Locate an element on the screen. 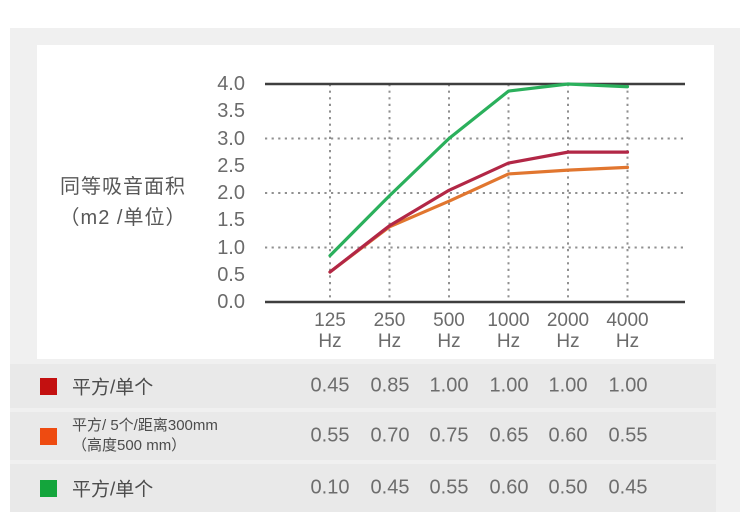 Image resolution: width=750 pixels, height=526 pixels. y-tick-label: 0.5 is located at coordinates (231, 274).